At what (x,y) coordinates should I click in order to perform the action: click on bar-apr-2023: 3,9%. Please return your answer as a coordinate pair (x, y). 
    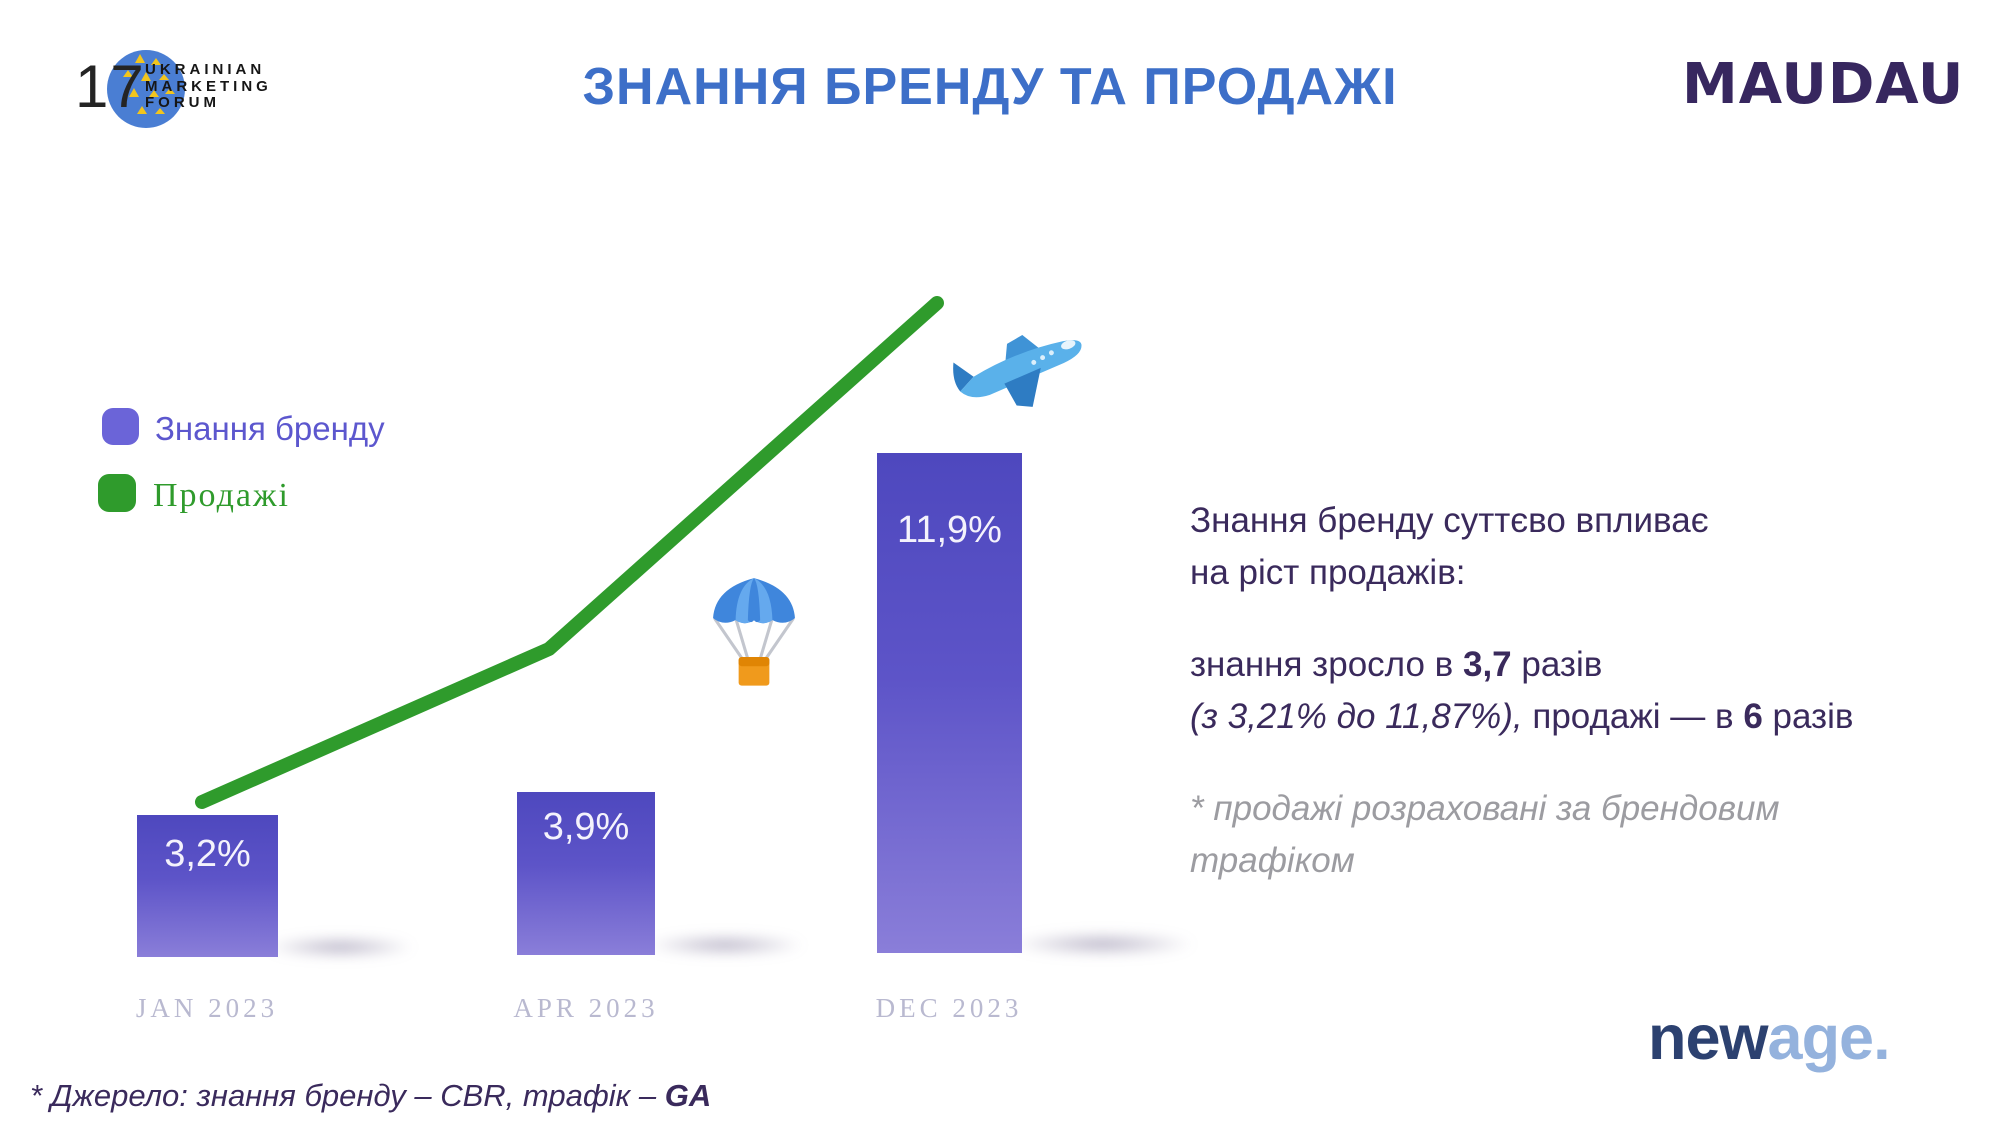
    Looking at the image, I should click on (586, 873).